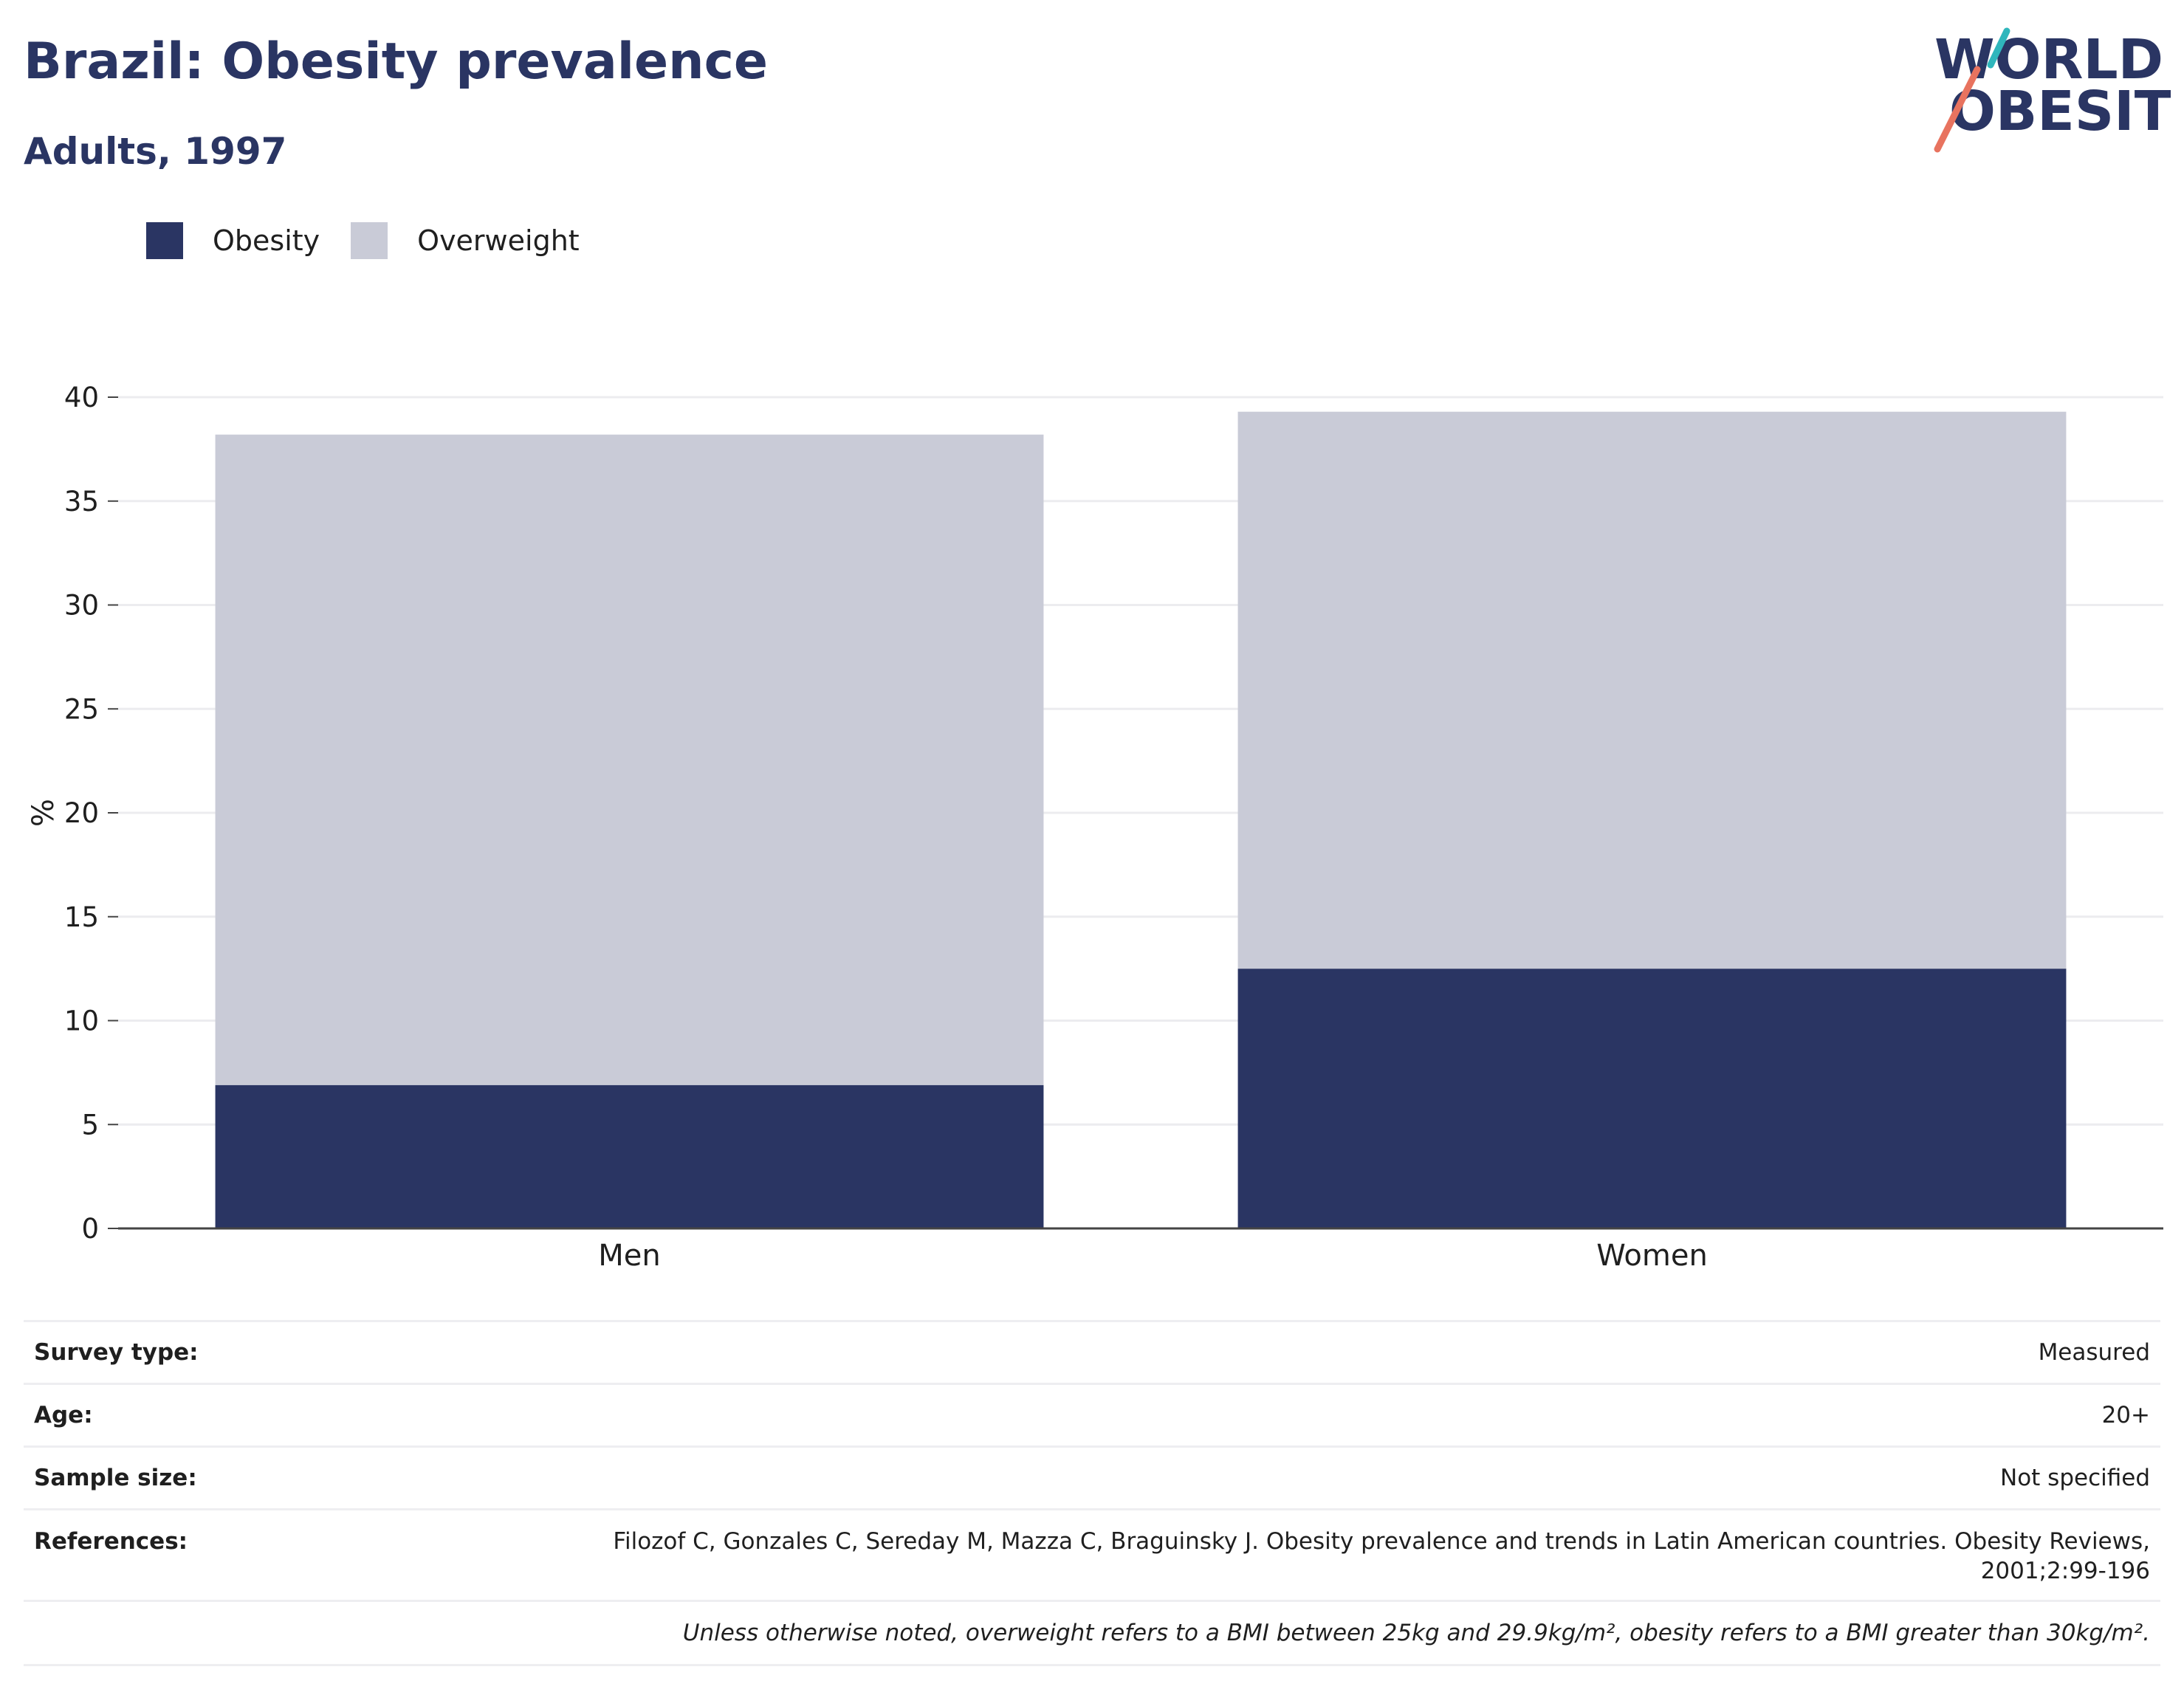 The image size is (2184, 1695). What do you see at coordinates (2060, 111) in the screenshot?
I see `logo-line2: OBESITY` at bounding box center [2060, 111].